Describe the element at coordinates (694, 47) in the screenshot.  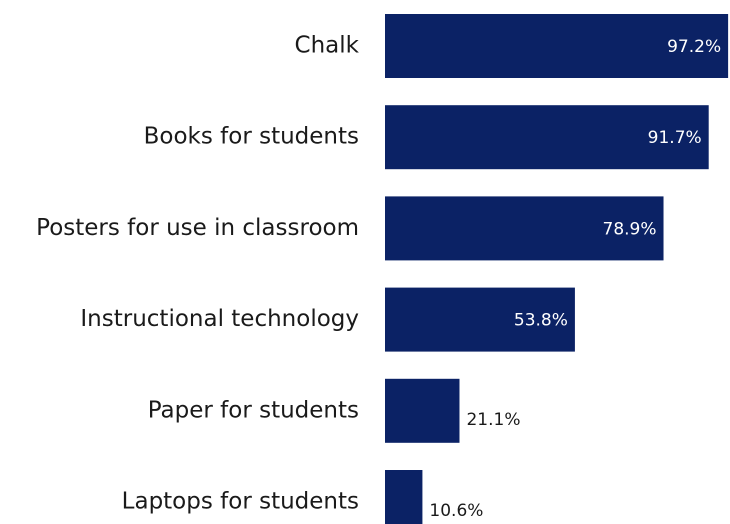
I see `value-label-chalk: 97.2%` at that location.